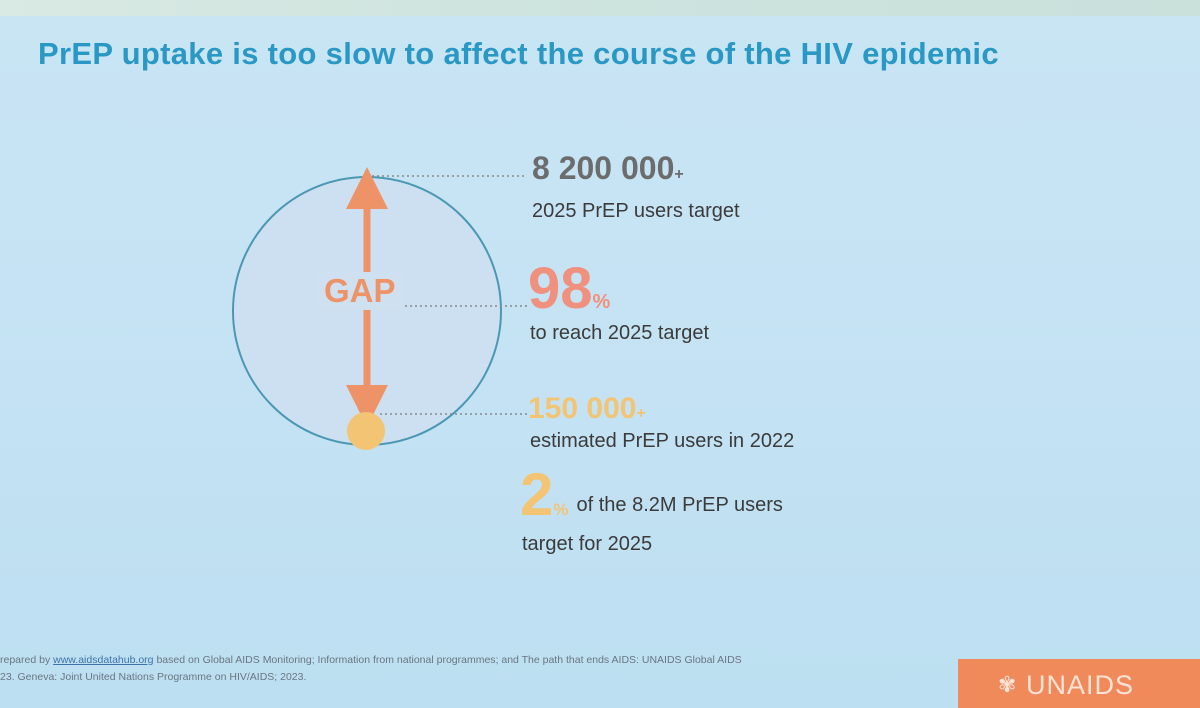 The image size is (1200, 708). Describe the element at coordinates (679, 505) in the screenshot. I see `stat-share-inline-label: of the 8.2M PrEP users` at that location.